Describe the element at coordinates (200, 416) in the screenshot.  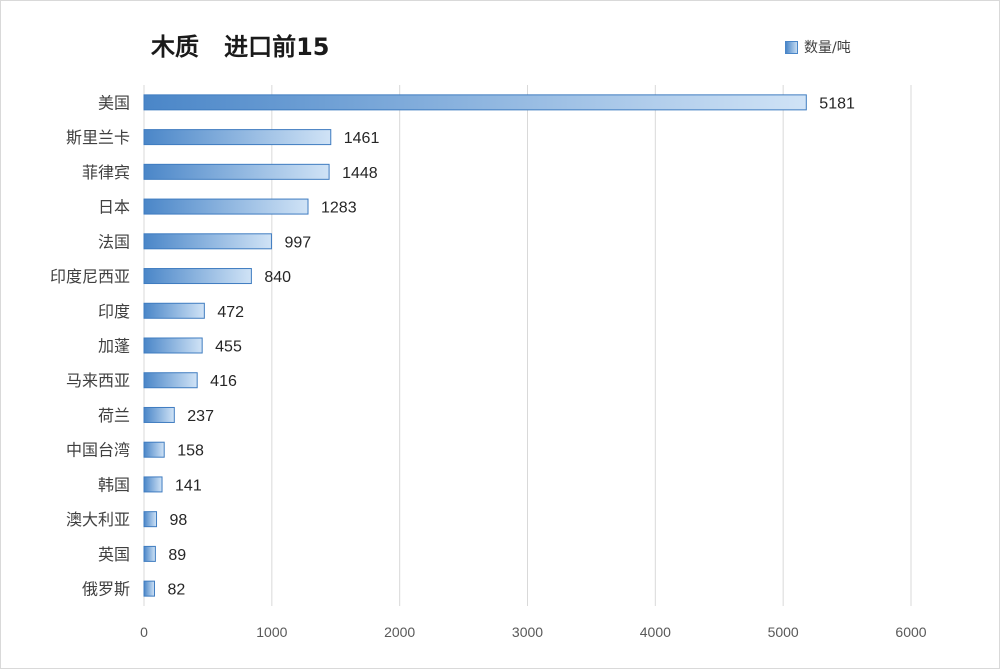
I see `data-label: 237` at that location.